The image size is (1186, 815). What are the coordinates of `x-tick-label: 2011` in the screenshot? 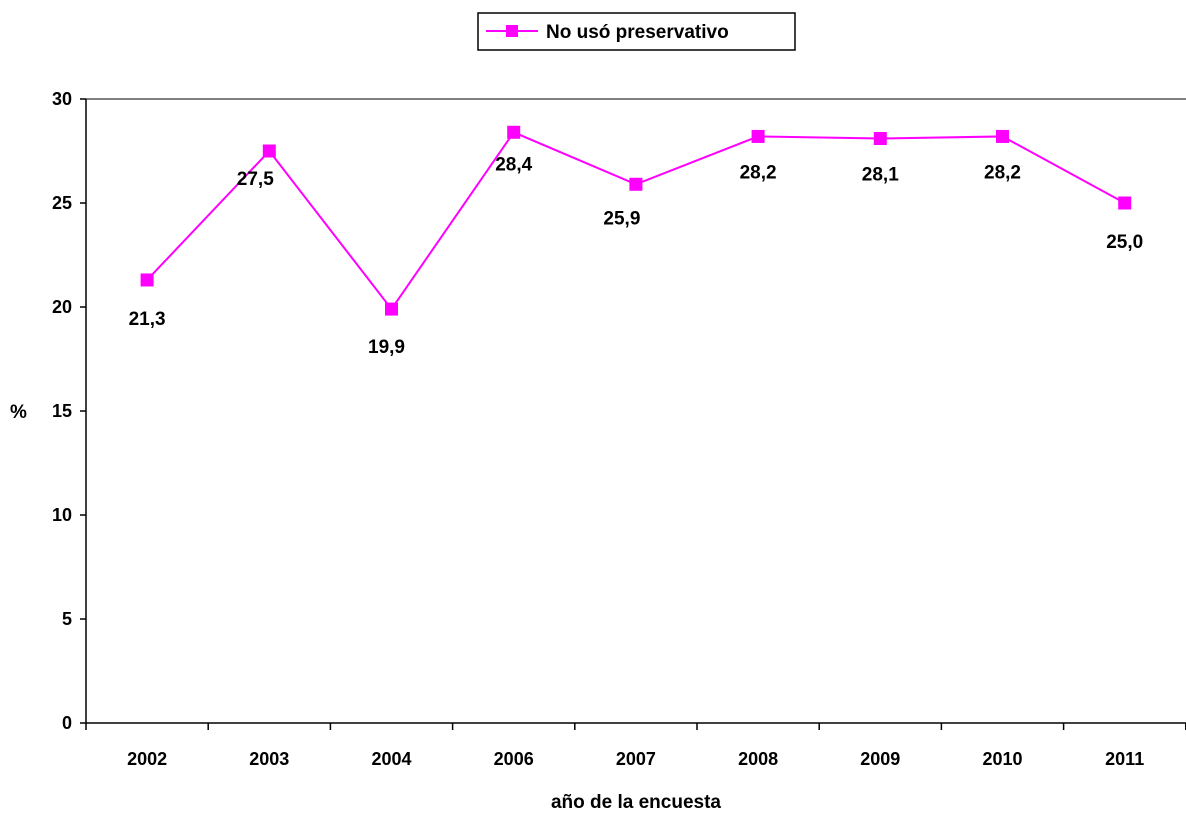 It's located at (1124, 759).